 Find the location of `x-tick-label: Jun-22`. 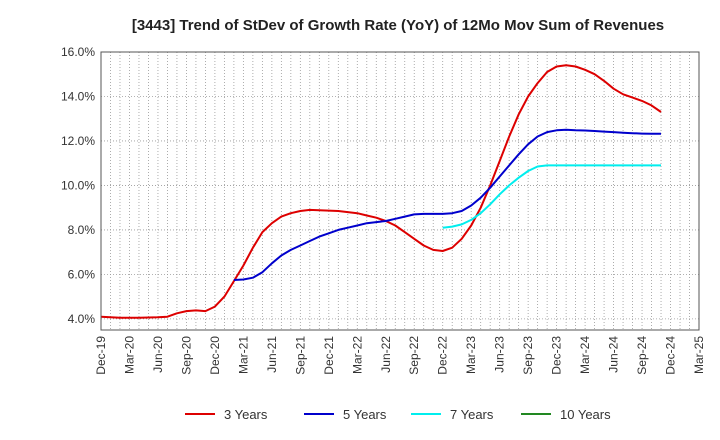

x-tick-label: Jun-22 is located at coordinates (386, 354).